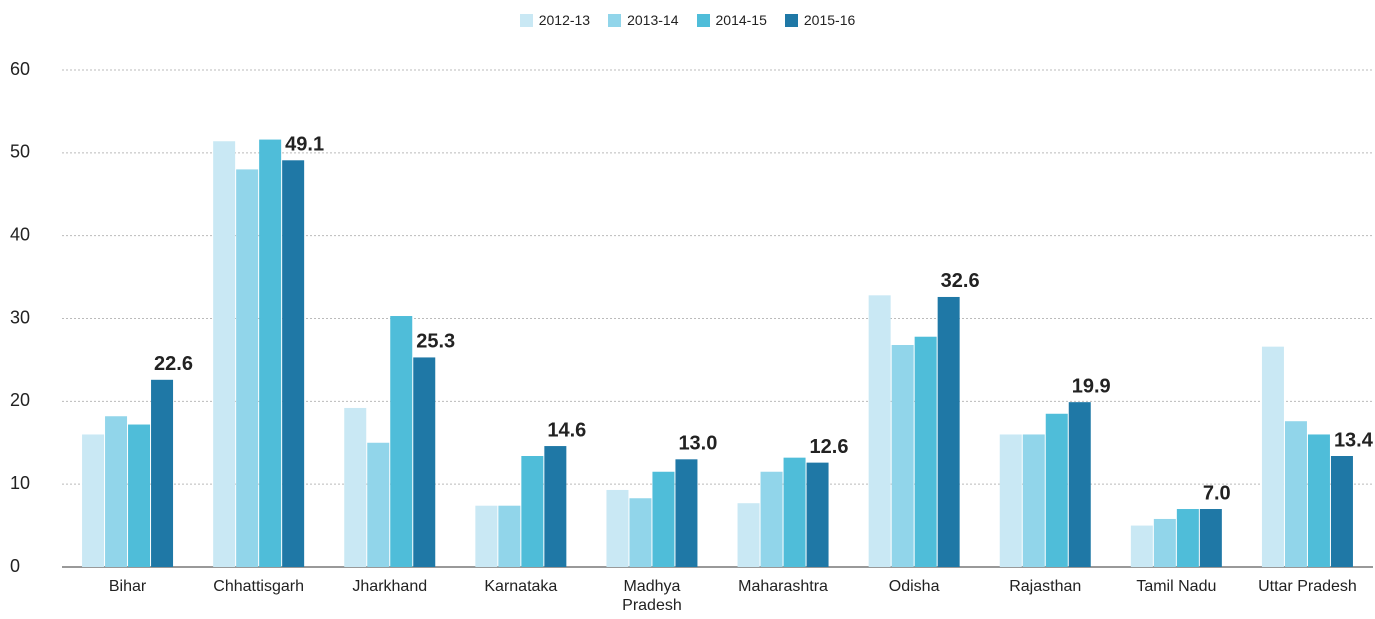  Describe the element at coordinates (829, 447) in the screenshot. I see `data-label: 12.6` at that location.